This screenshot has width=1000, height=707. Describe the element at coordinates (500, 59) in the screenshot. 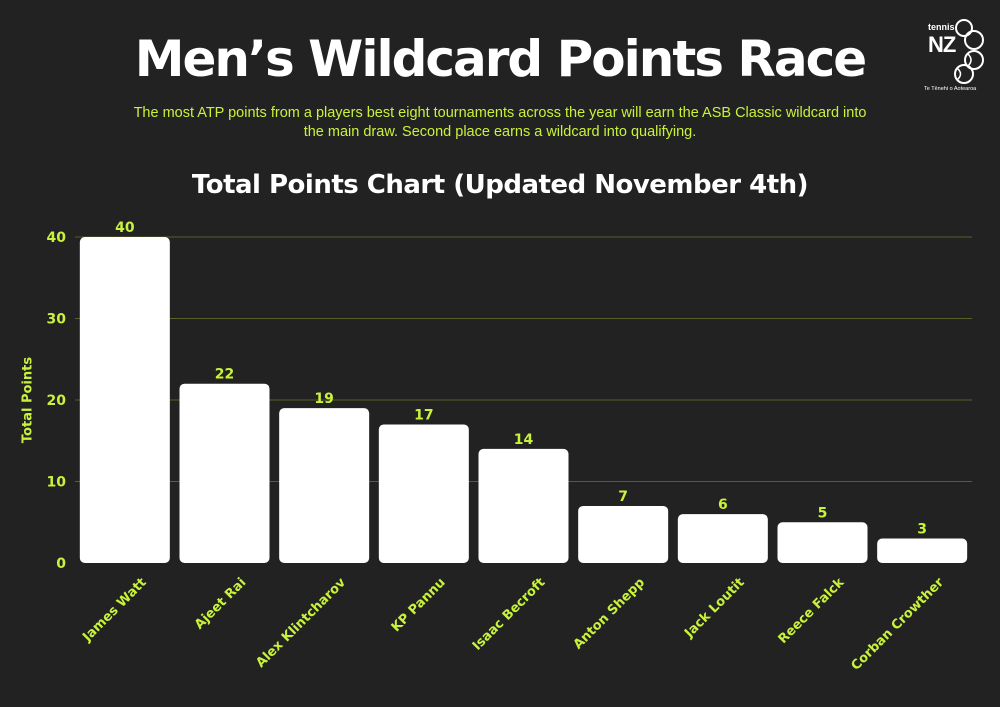

I see `page-title: Men’s Wildcard Points Race` at that location.